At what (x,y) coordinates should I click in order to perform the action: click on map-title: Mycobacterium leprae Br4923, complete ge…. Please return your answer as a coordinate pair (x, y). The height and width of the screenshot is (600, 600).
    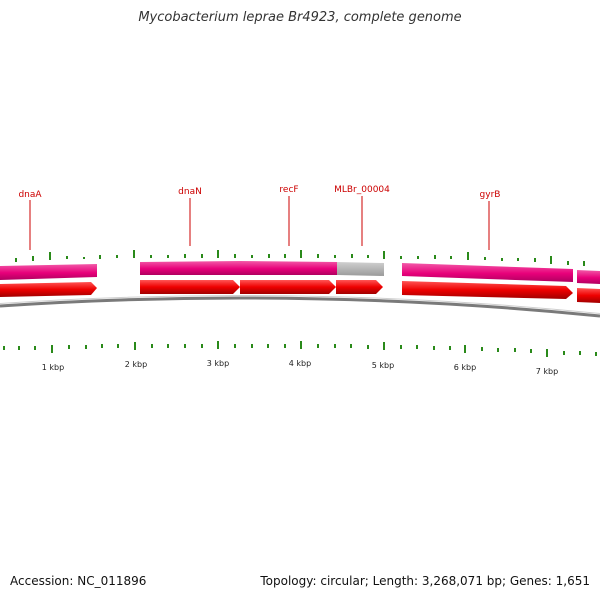
    Looking at the image, I should click on (300, 17).